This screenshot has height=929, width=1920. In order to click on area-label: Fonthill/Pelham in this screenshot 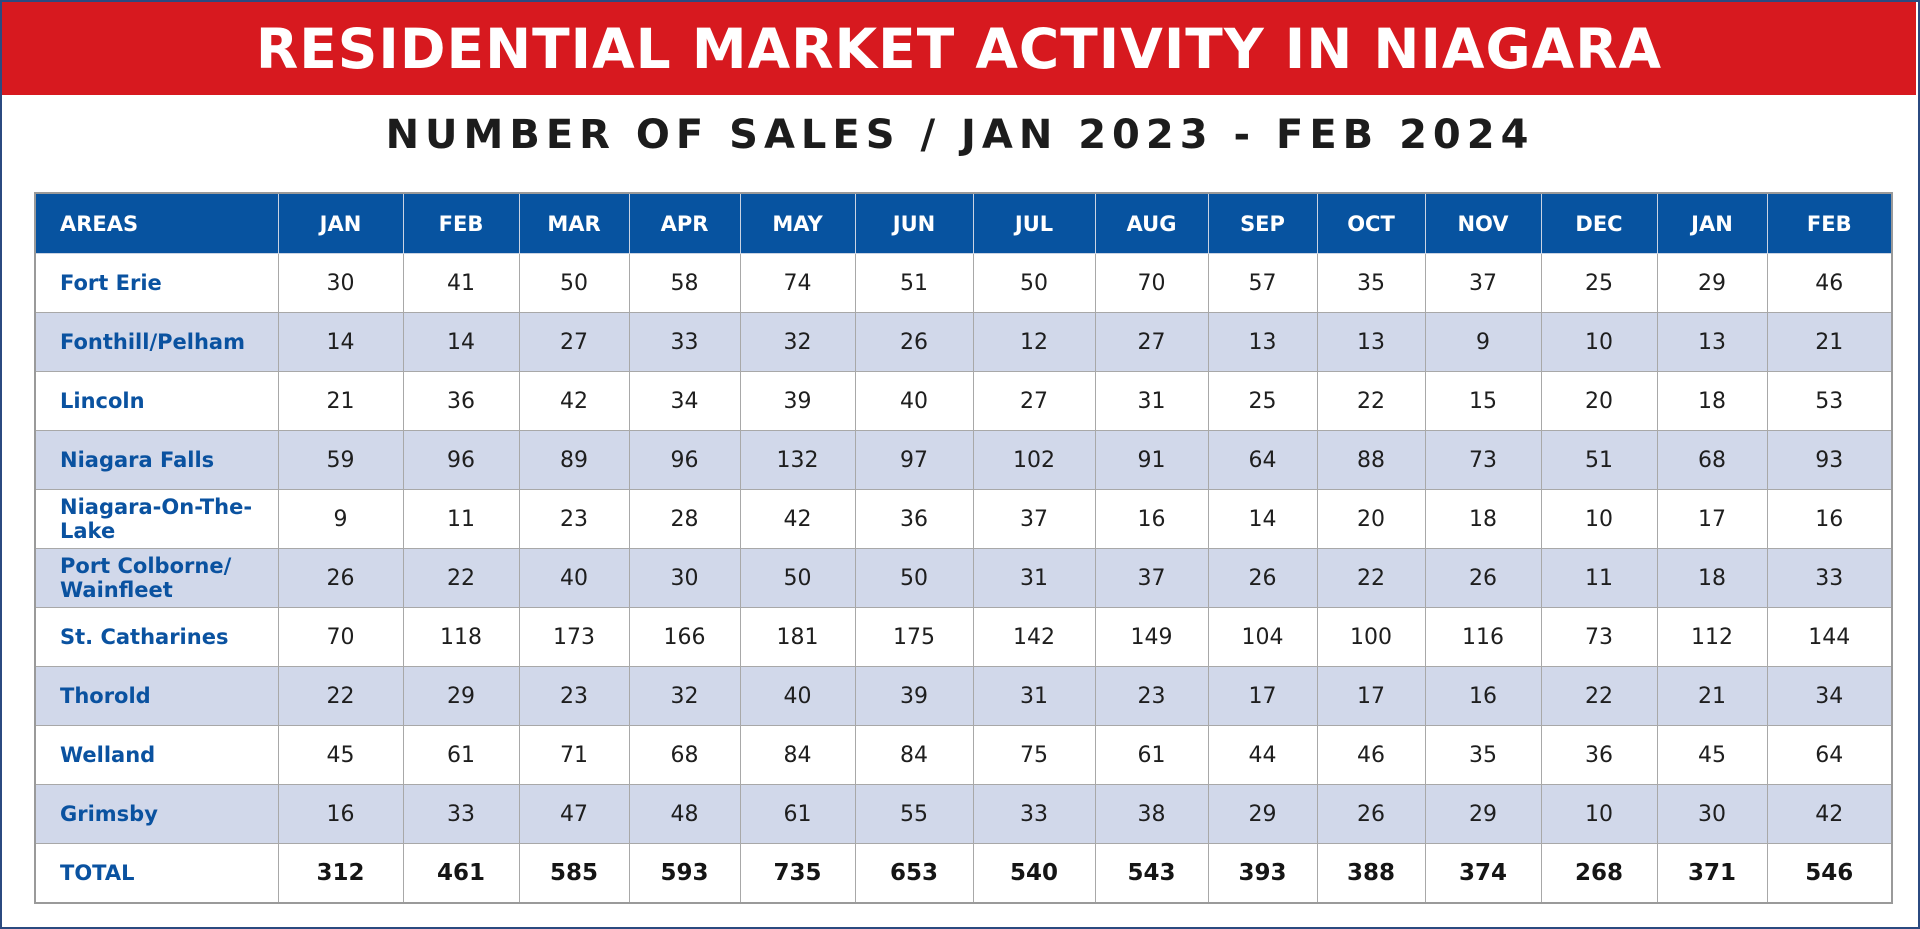, I will do `click(156, 342)`.